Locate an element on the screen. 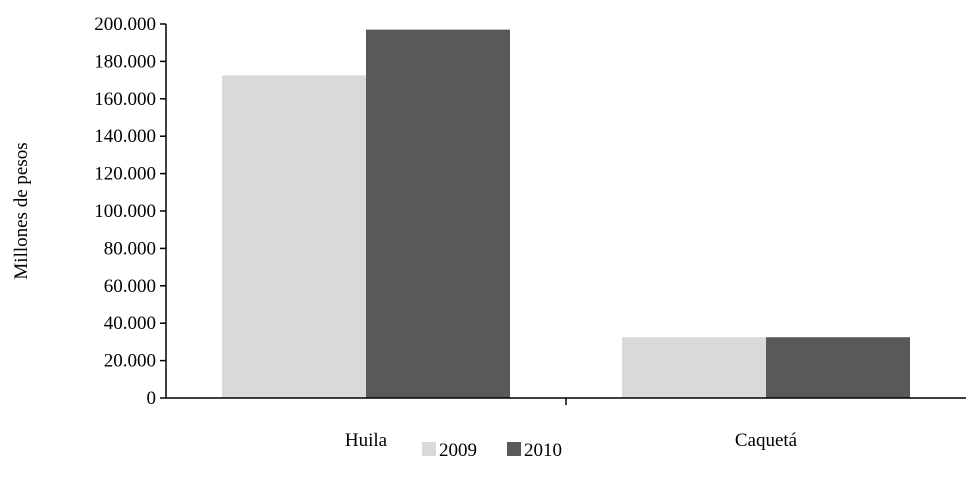  legend-label: 2009 is located at coordinates (458, 450).